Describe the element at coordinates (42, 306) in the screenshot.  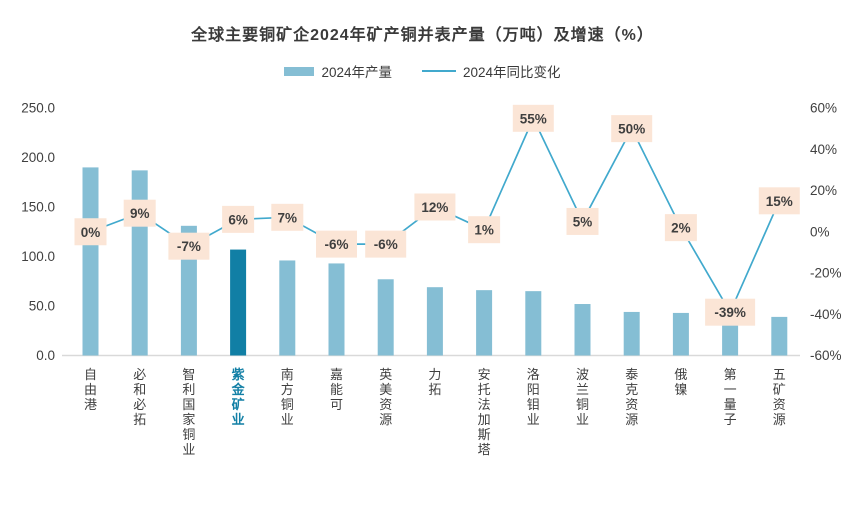
I see `left-axis-tick-label: 50.0` at that location.